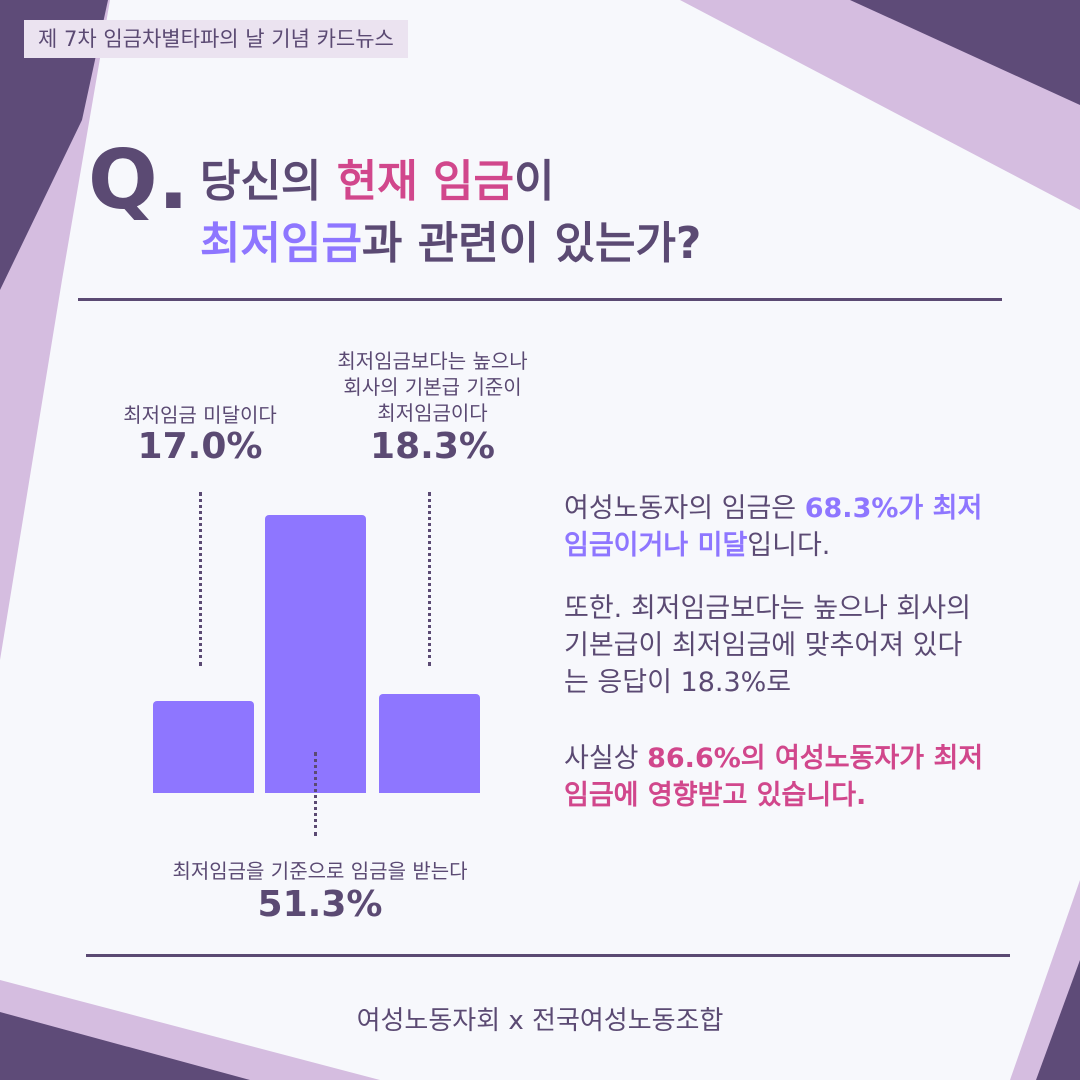 The height and width of the screenshot is (1080, 1080). I want to click on question-line-2: 최저임금과 관련이 있는가?, so click(450, 244).